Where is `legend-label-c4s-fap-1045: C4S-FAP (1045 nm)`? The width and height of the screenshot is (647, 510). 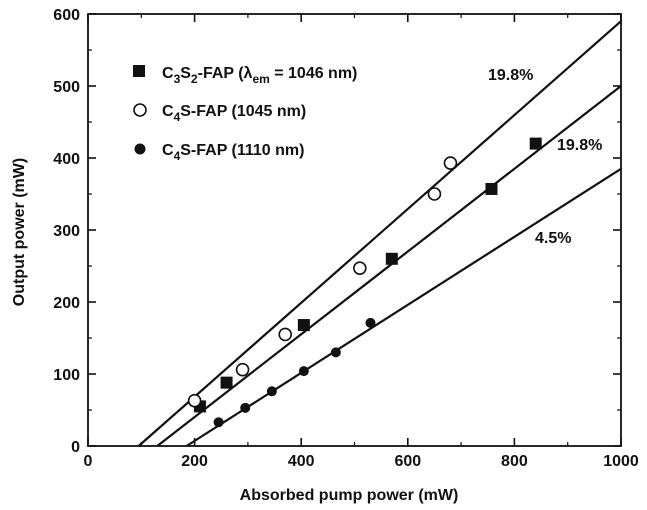 legend-label-c4s-fap-1045: C4S-FAP (1045 nm) is located at coordinates (234, 113).